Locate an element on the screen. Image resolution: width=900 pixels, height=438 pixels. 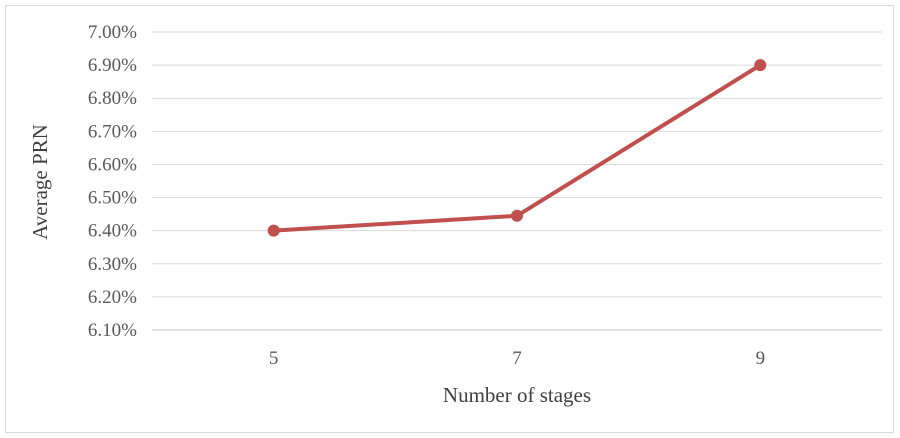
x-tick-label: 9 is located at coordinates (761, 358).